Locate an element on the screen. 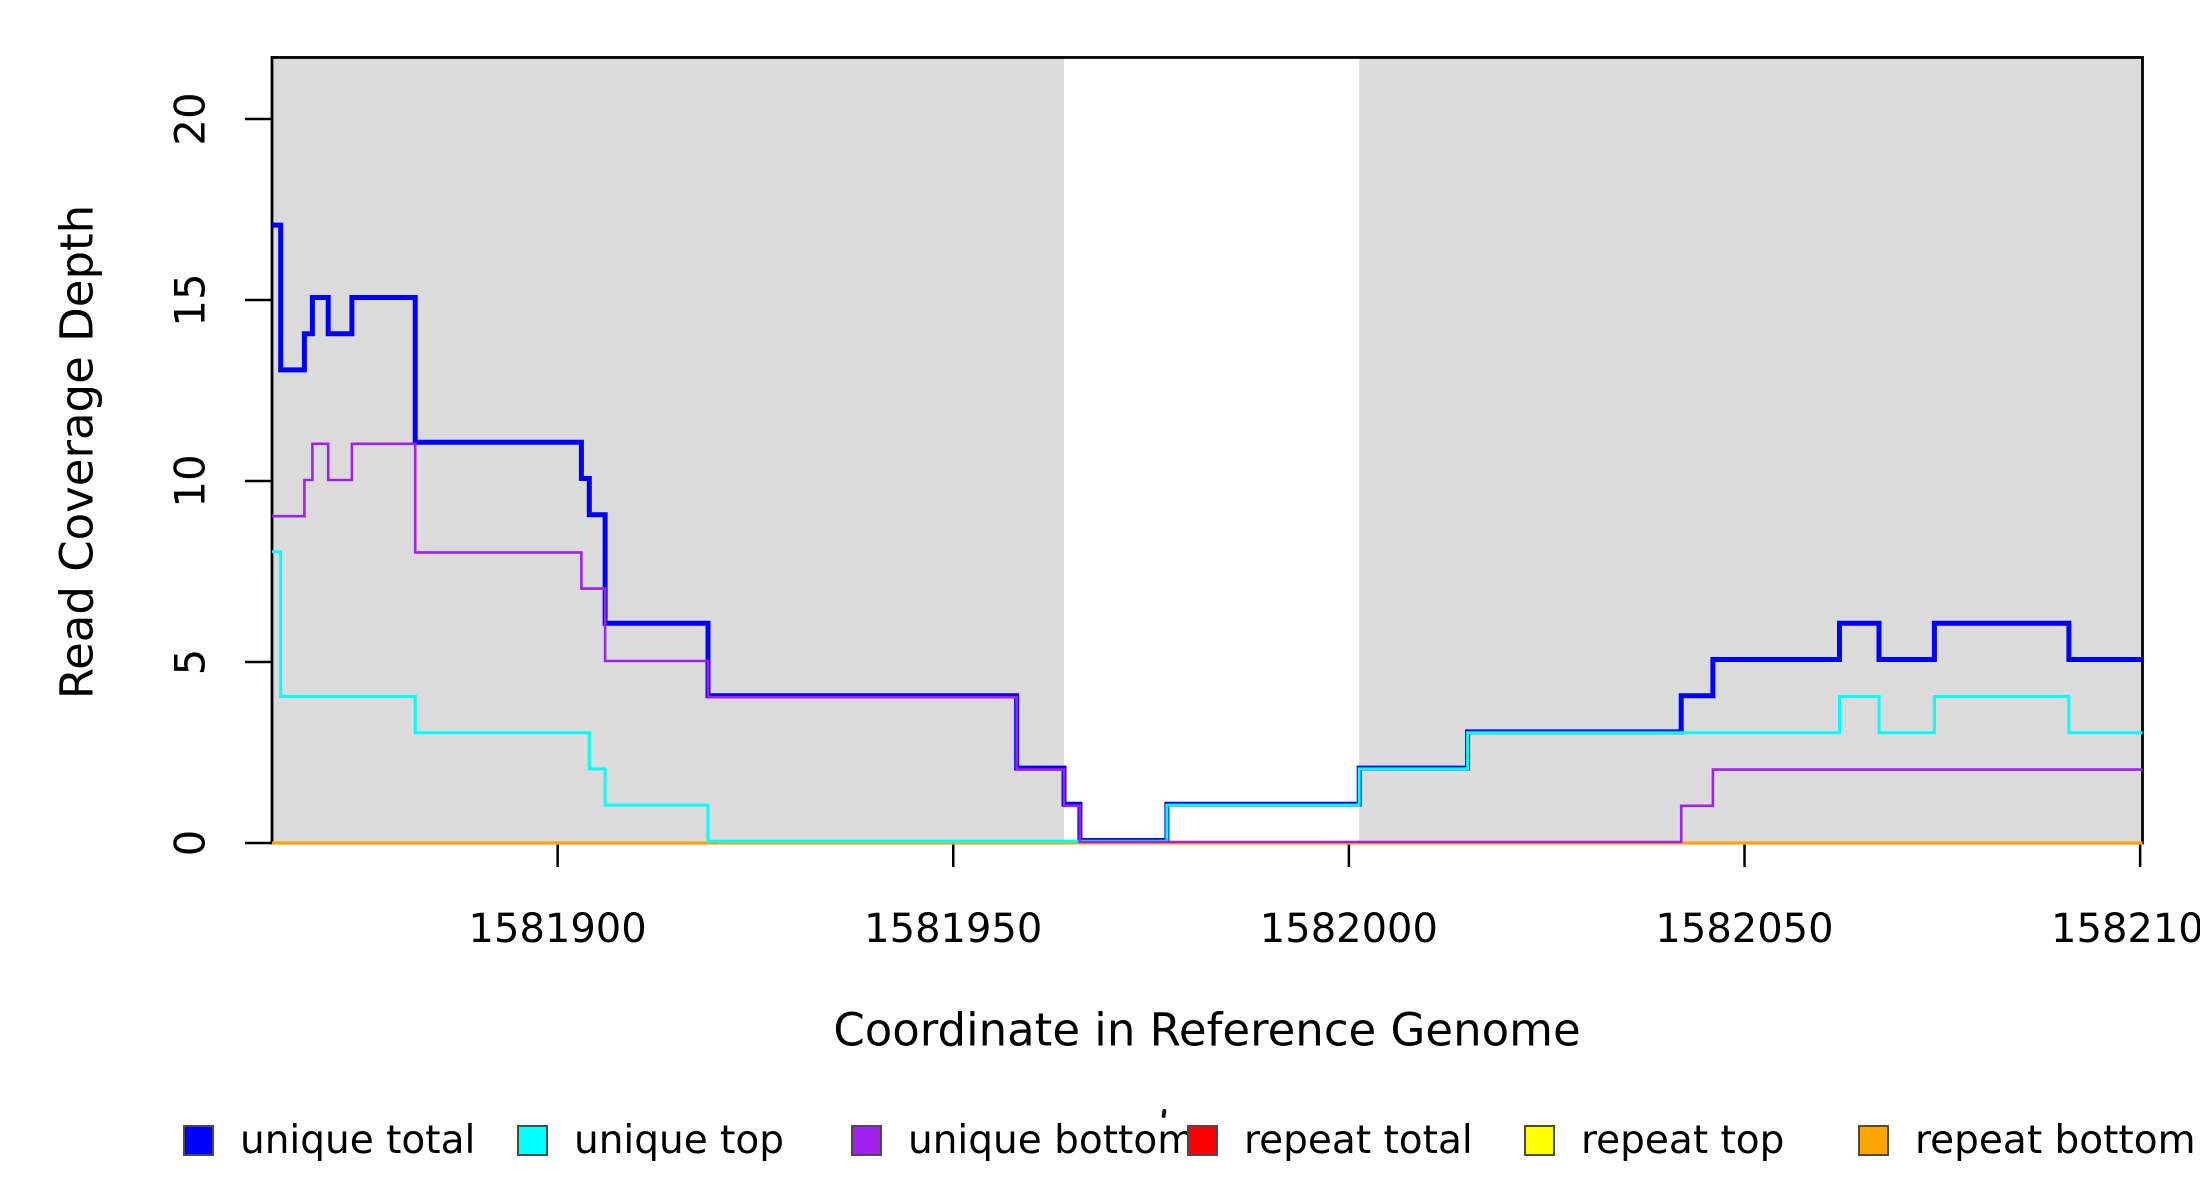  legend-item-unique-top: unique top is located at coordinates (650, 1140).